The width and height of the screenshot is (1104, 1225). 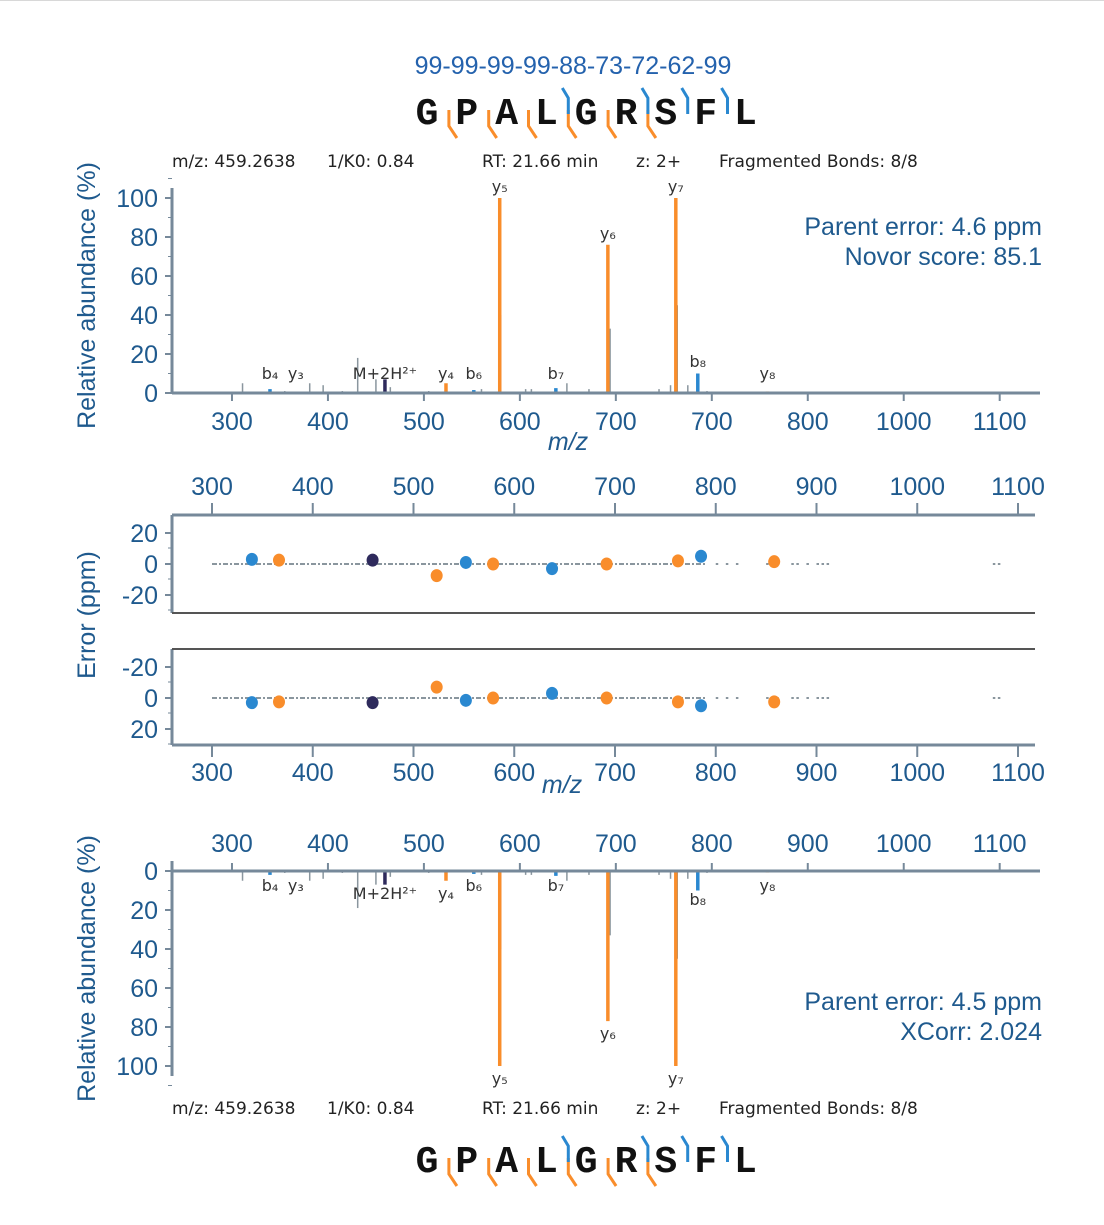 I want to click on y-tick-label: 100, so click(x=137, y=199).